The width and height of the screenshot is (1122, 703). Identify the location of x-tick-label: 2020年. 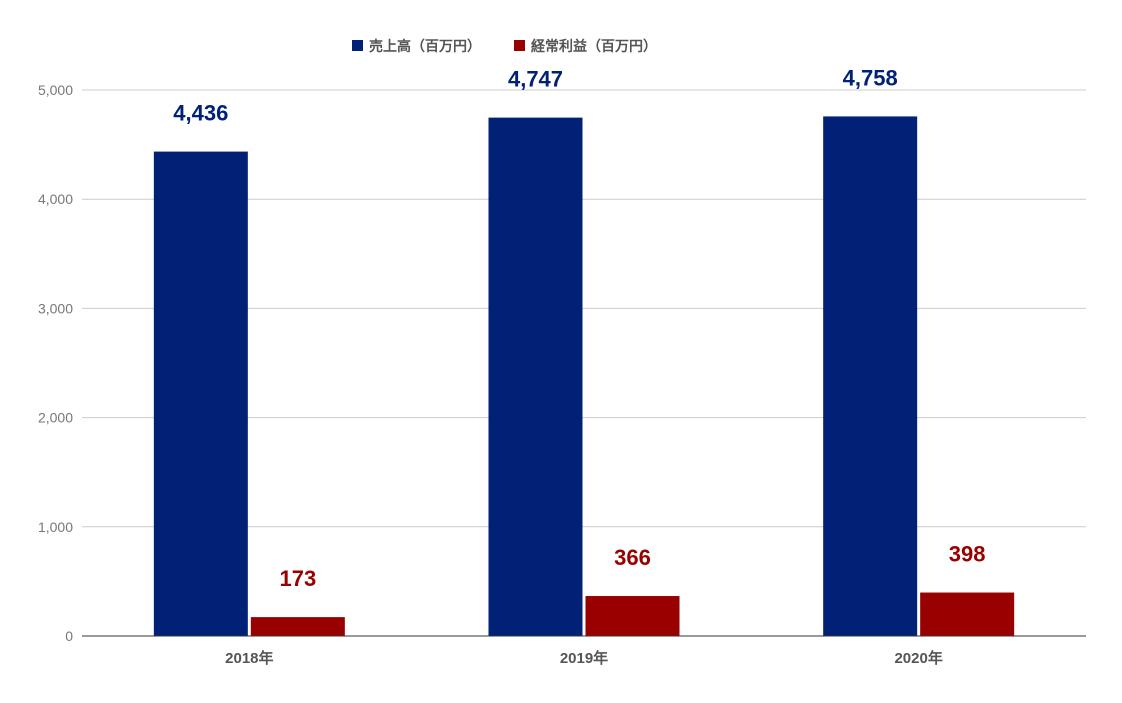
(918, 658).